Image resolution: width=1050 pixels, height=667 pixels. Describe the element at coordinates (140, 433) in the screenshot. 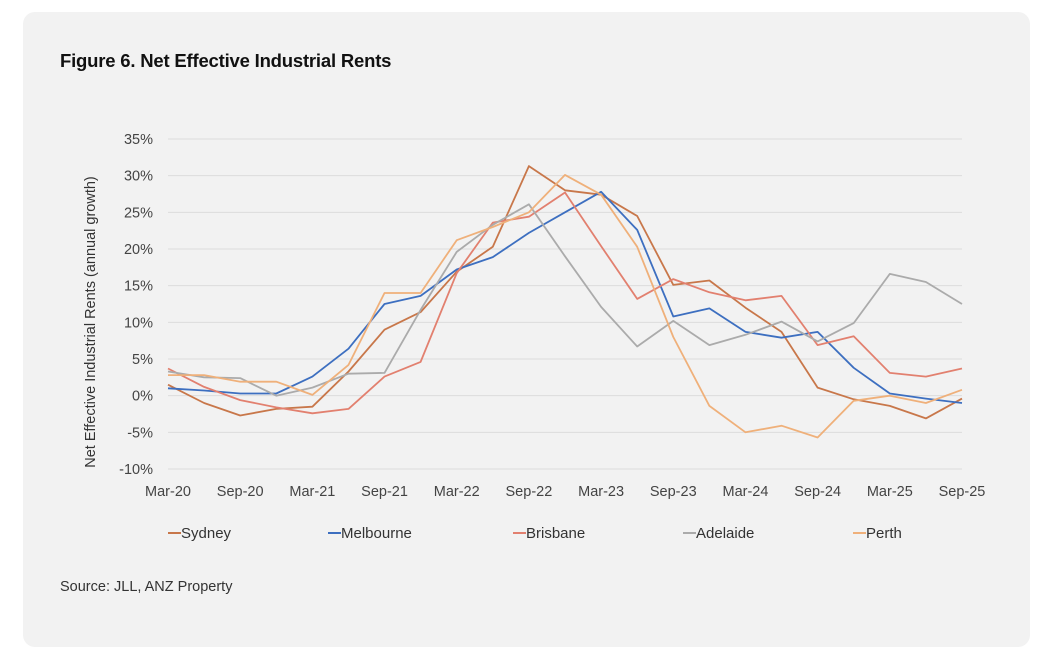

I see `y-tick-label: -5%` at that location.